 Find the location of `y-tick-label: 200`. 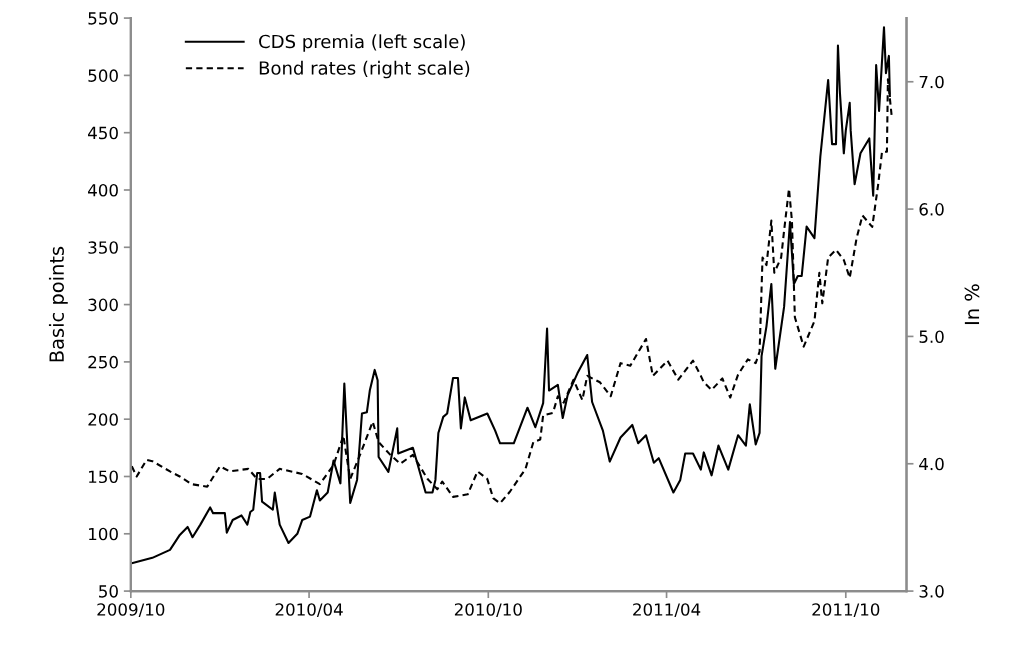

y-tick-label: 200 is located at coordinates (103, 419).